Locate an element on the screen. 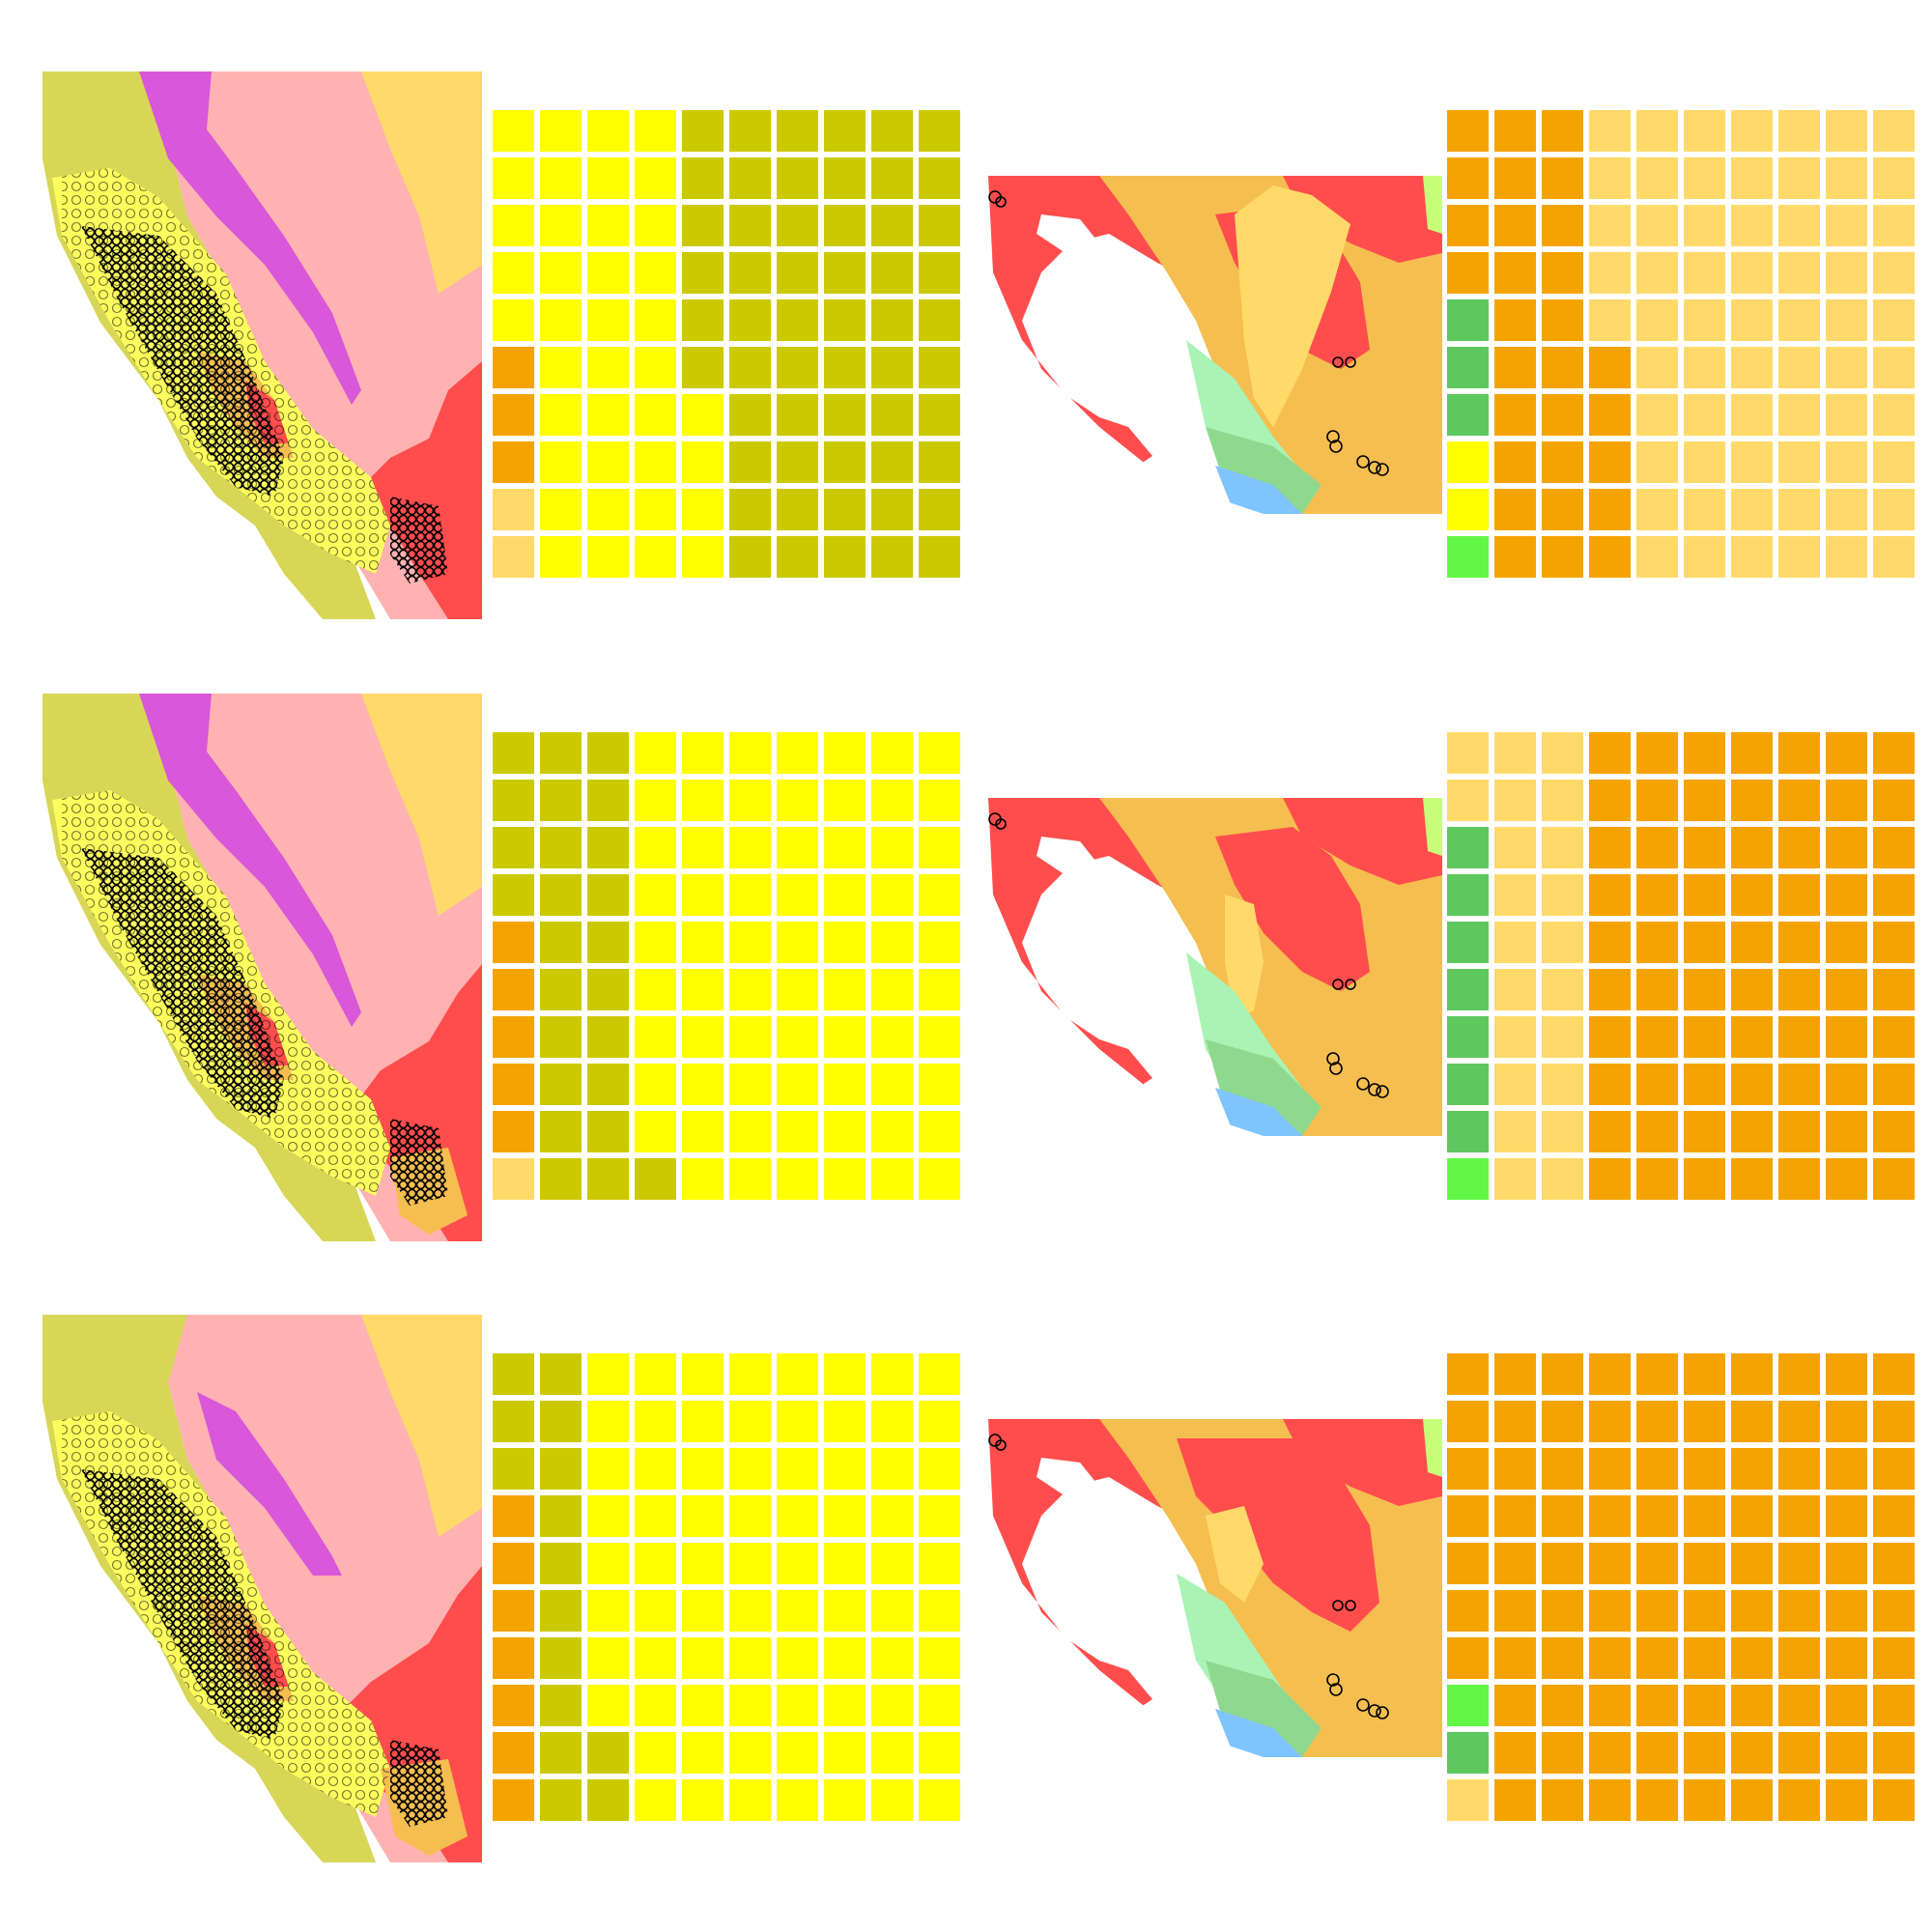 The width and height of the screenshot is (1932, 1932). region-tropical is located at coordinates (1432, 827).